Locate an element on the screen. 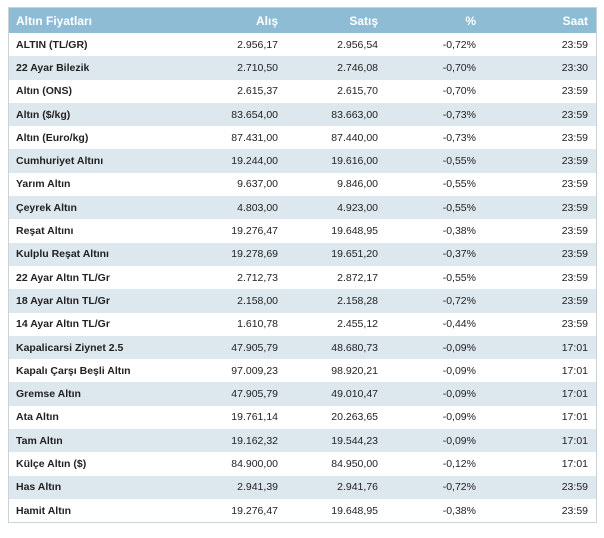  cell-sell: 9.846,00 is located at coordinates (336, 184).